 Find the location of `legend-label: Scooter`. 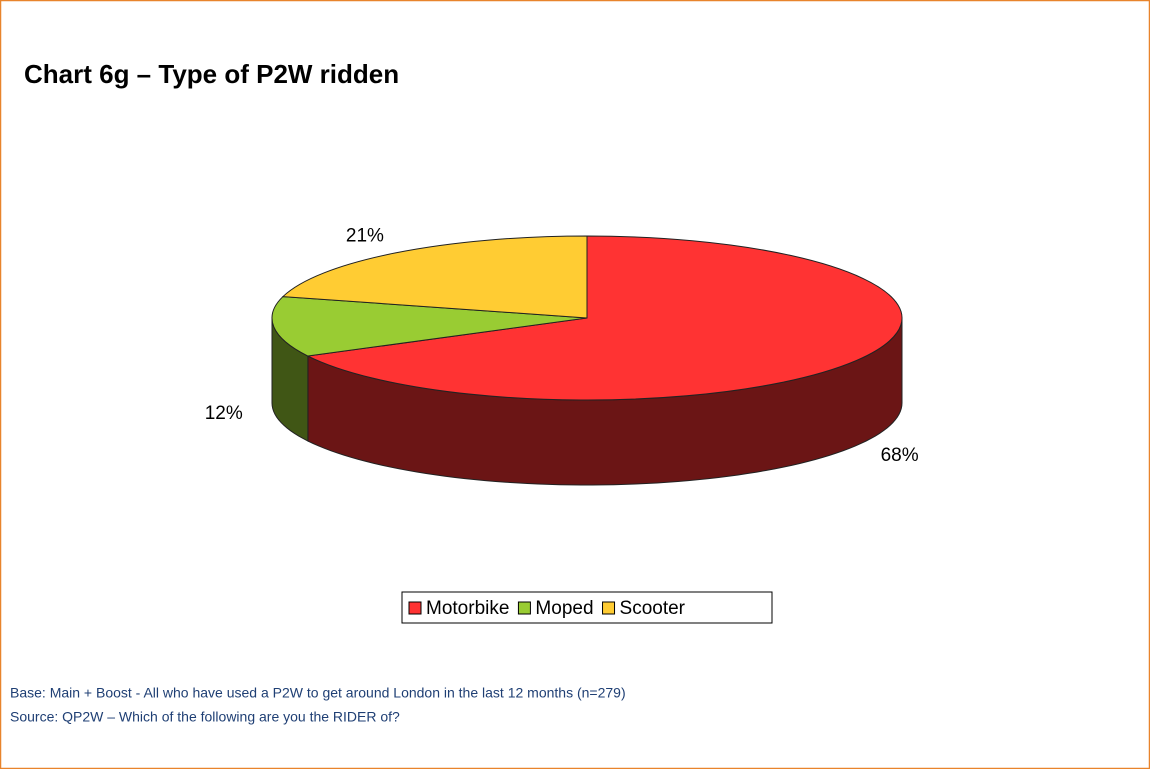

legend-label: Scooter is located at coordinates (653, 608).